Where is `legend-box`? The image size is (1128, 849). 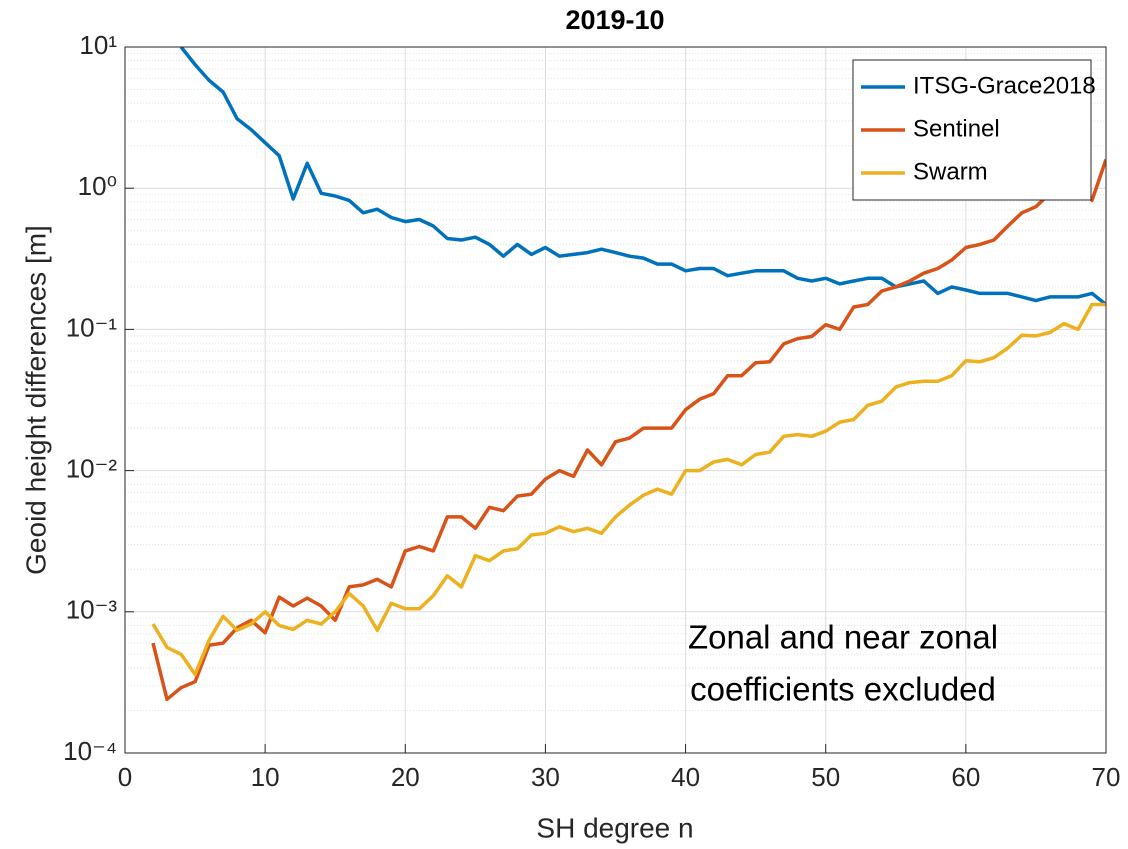 legend-box is located at coordinates (972, 130).